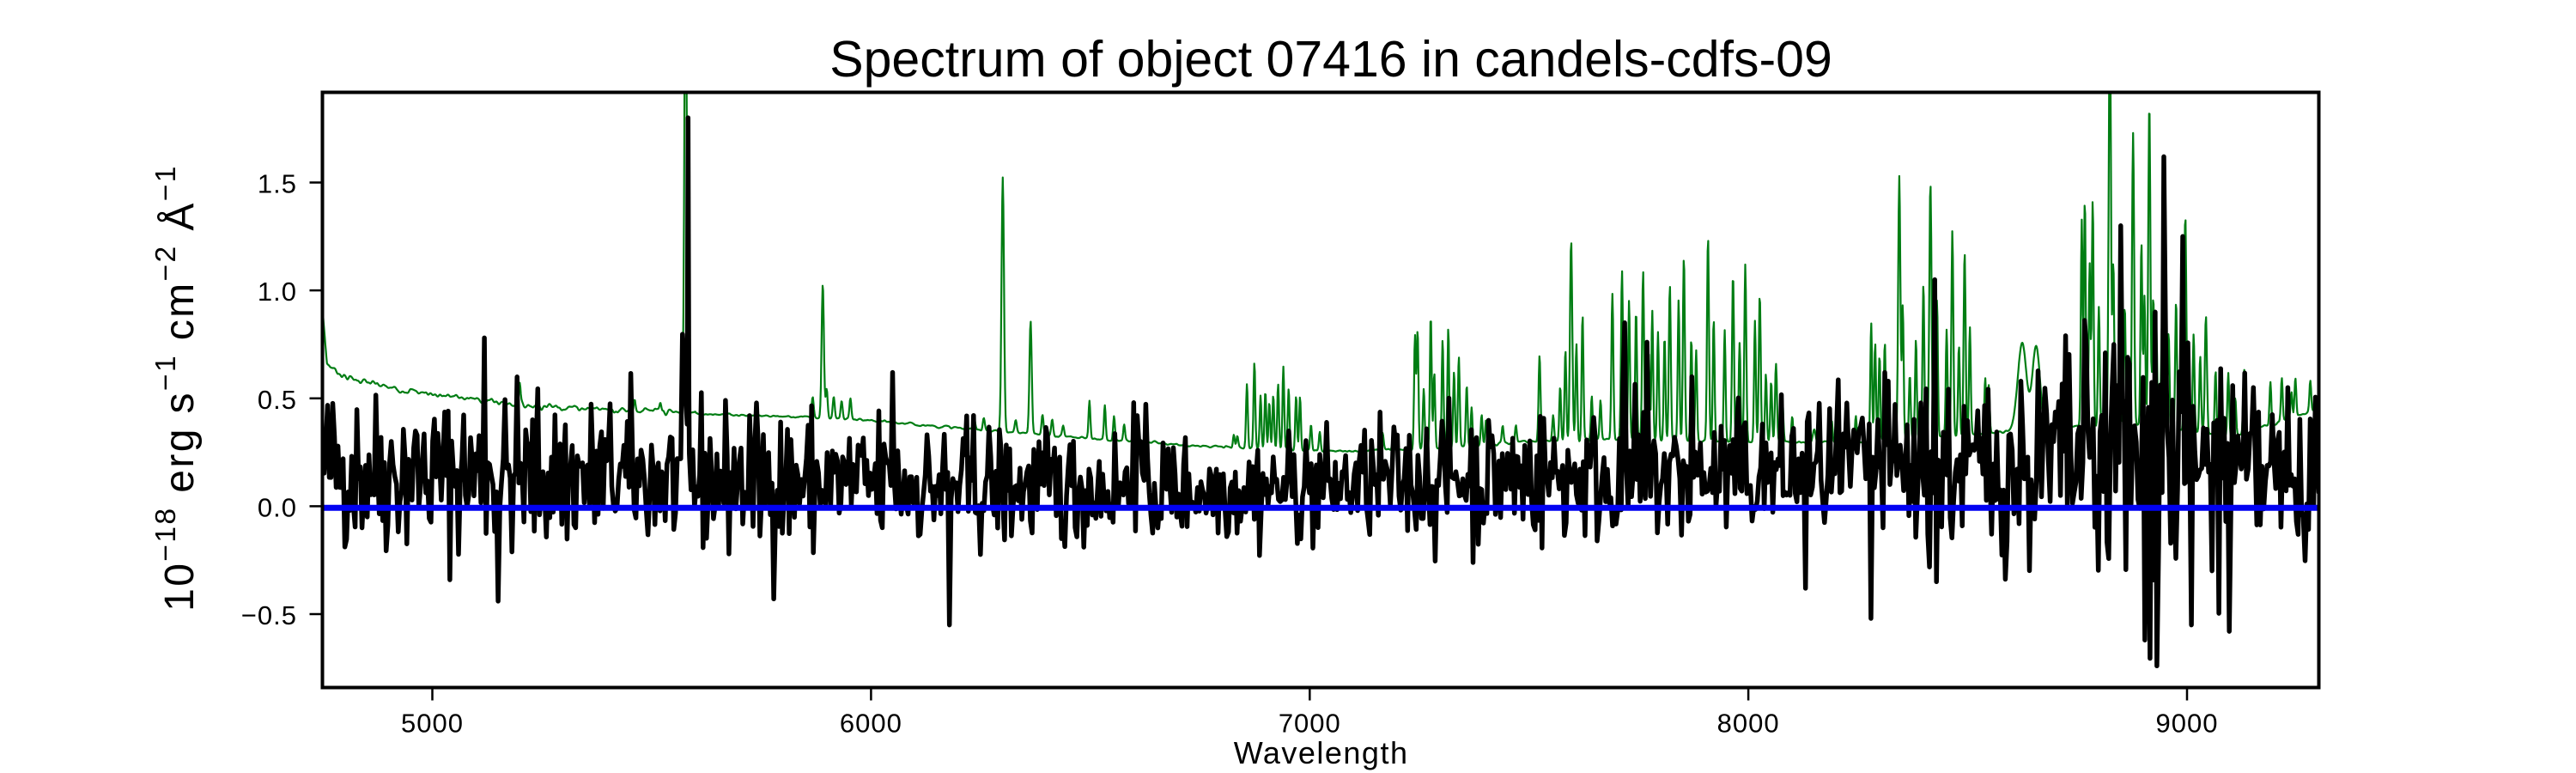  I want to click on svg-text: 1.0, so click(278, 292).